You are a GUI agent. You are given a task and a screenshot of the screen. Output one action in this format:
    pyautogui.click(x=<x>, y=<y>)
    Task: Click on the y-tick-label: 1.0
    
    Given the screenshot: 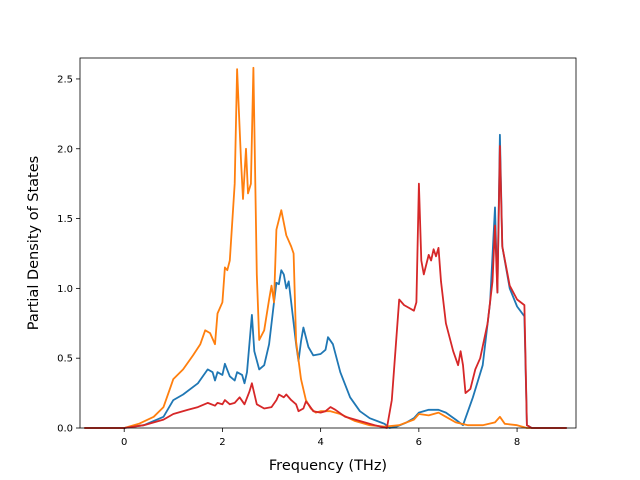 What is the action you would take?
    pyautogui.click(x=65, y=289)
    